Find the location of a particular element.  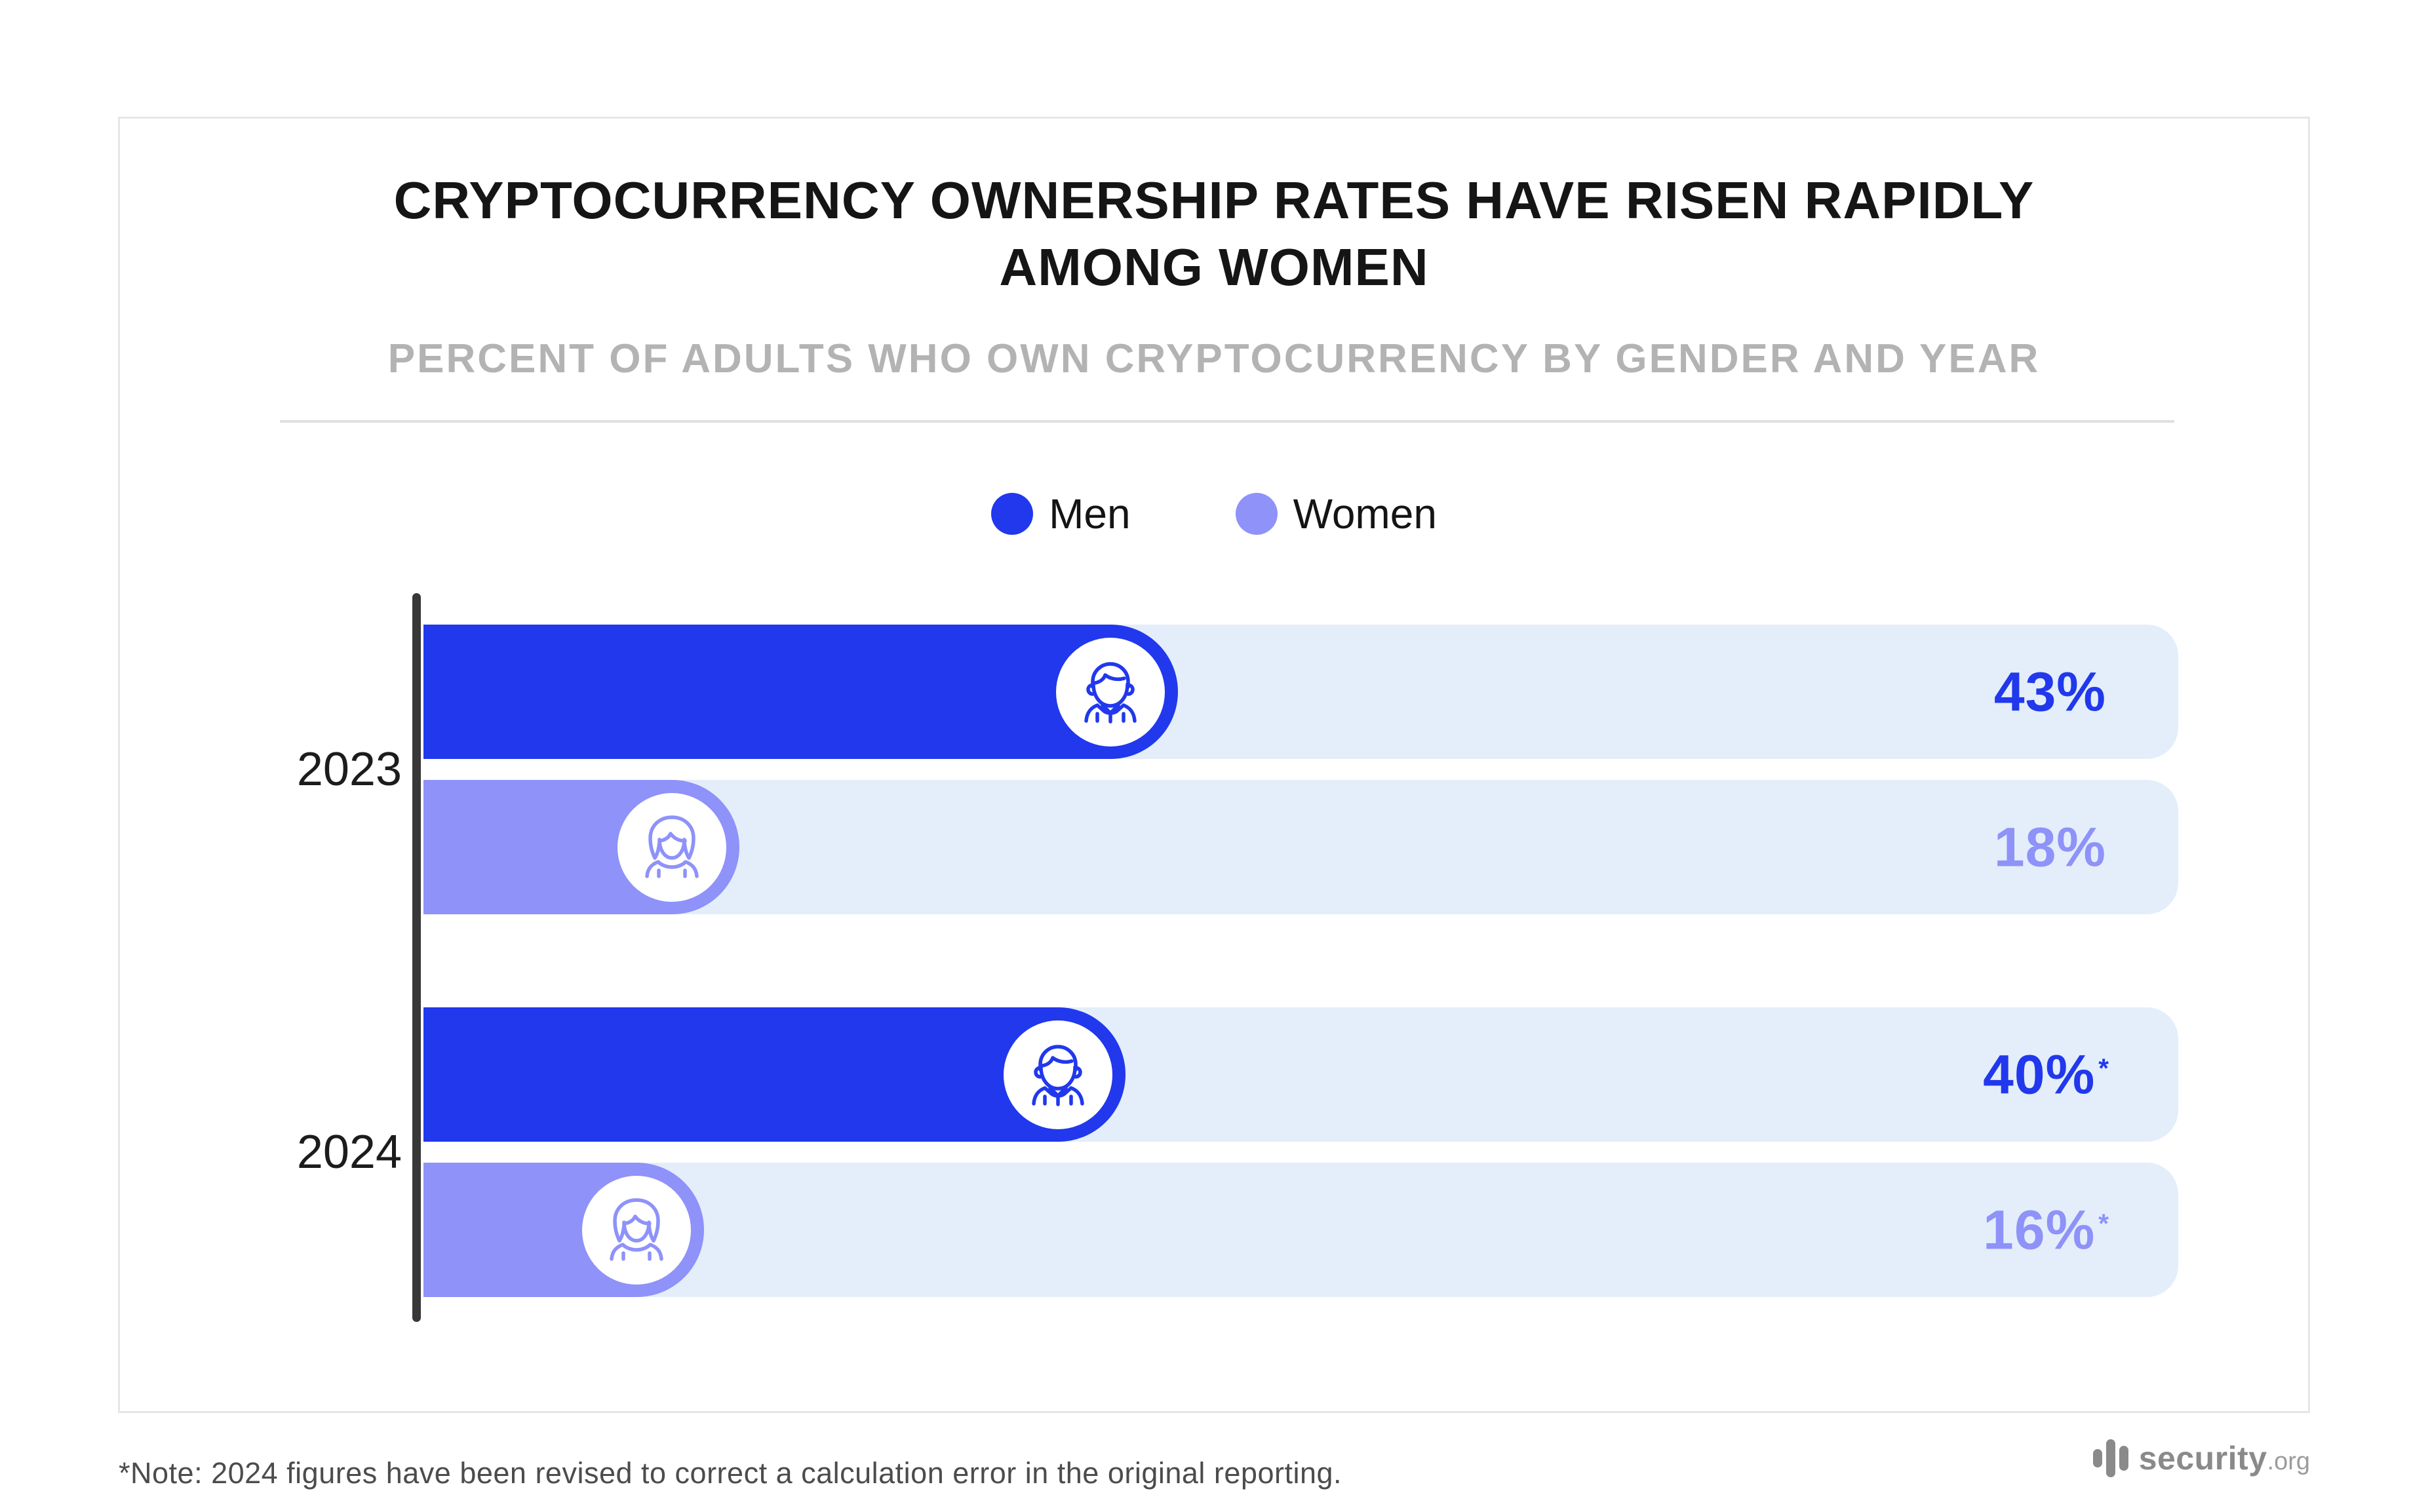

bar-row-2024-women: 16% * is located at coordinates (1300, 1230).